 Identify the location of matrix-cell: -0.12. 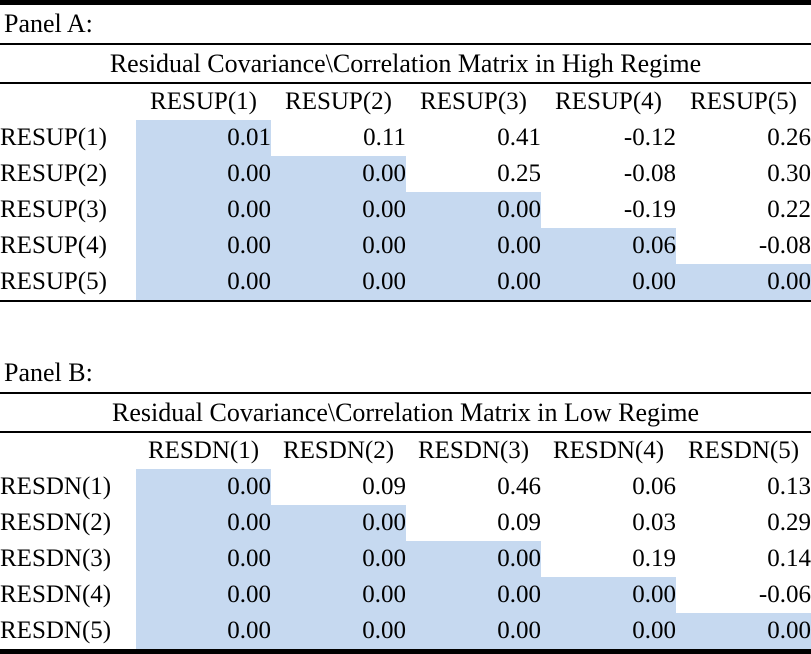
(649, 137).